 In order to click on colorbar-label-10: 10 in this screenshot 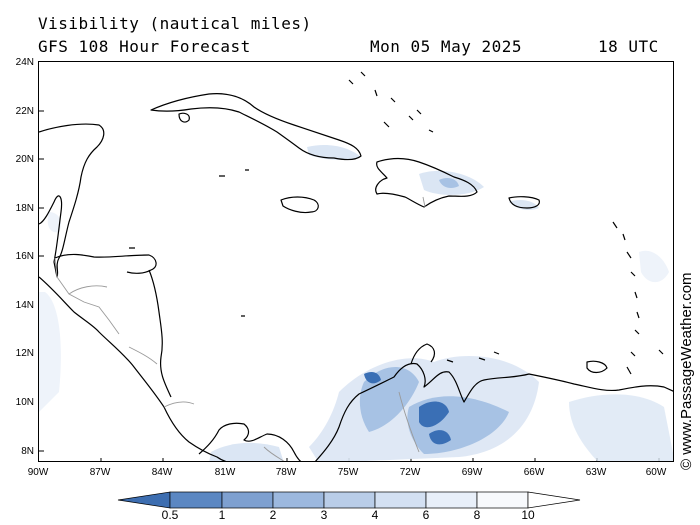, I will do `click(528, 515)`.